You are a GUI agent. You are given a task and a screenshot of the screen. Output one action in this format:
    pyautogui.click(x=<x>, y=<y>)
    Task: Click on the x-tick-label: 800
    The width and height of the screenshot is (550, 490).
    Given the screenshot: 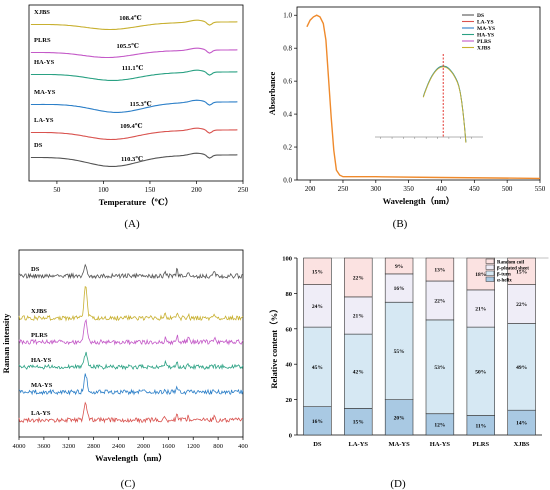 What is the action you would take?
    pyautogui.click(x=218, y=446)
    